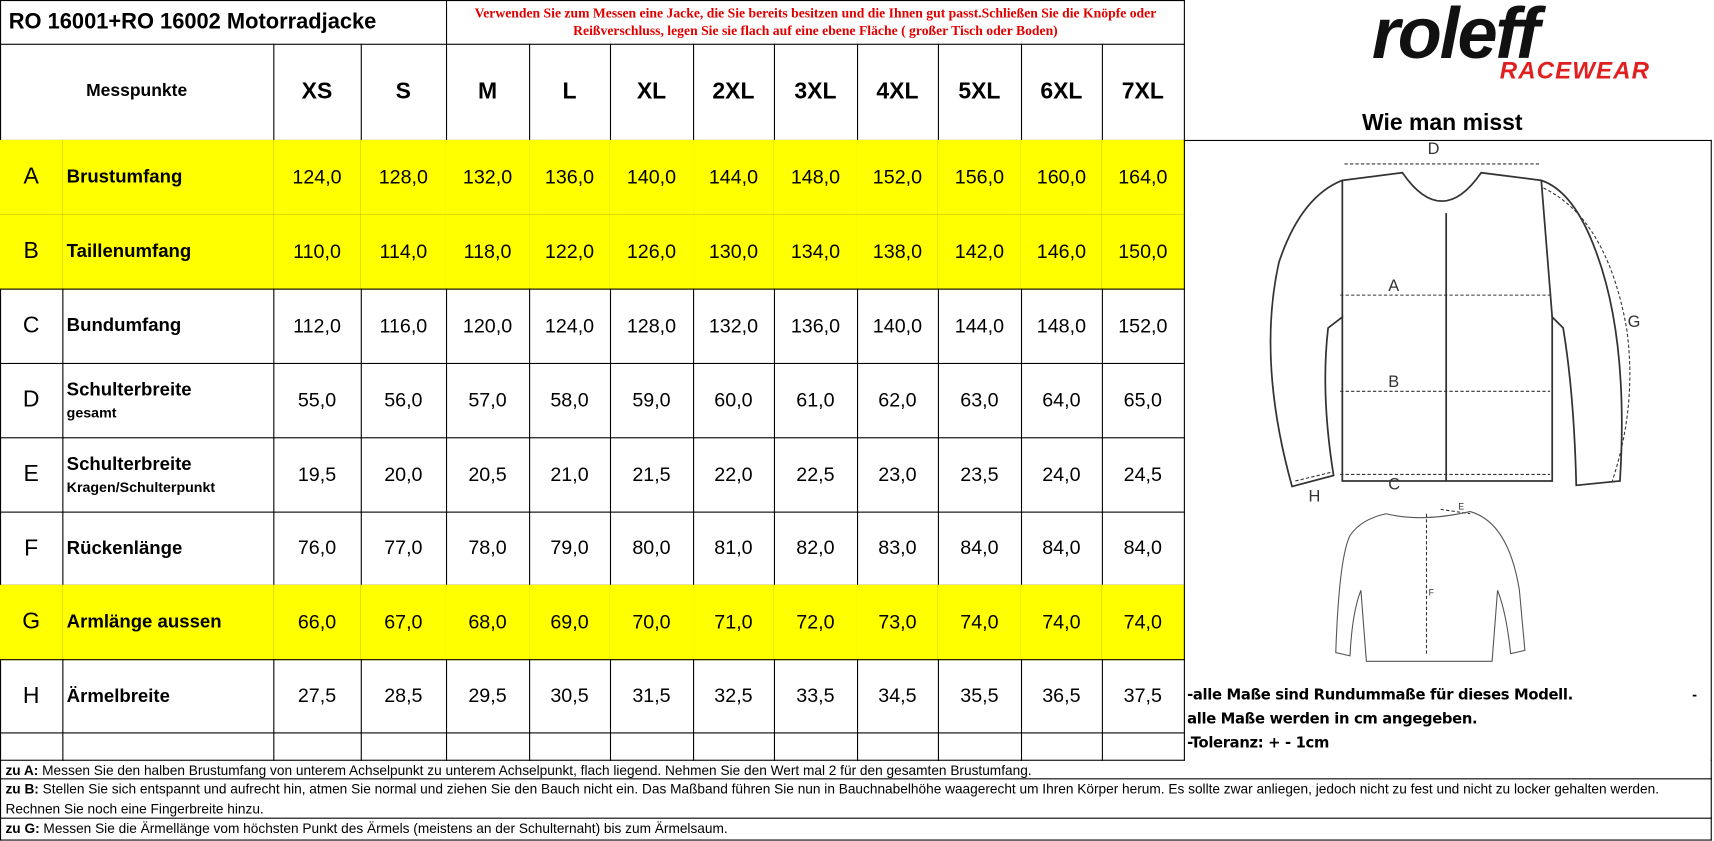  What do you see at coordinates (317, 326) in the screenshot?
I see `value-cell: 112,0` at bounding box center [317, 326].